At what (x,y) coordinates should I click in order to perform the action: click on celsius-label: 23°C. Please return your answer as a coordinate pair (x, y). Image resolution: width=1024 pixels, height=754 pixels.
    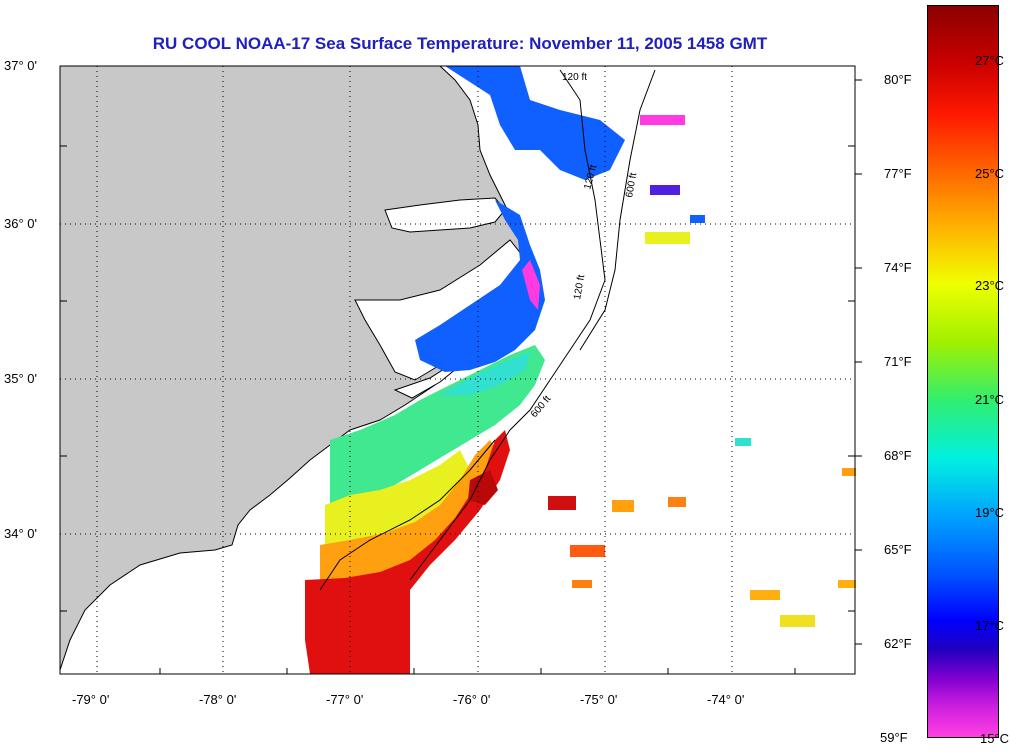
    Looking at the image, I should click on (990, 285).